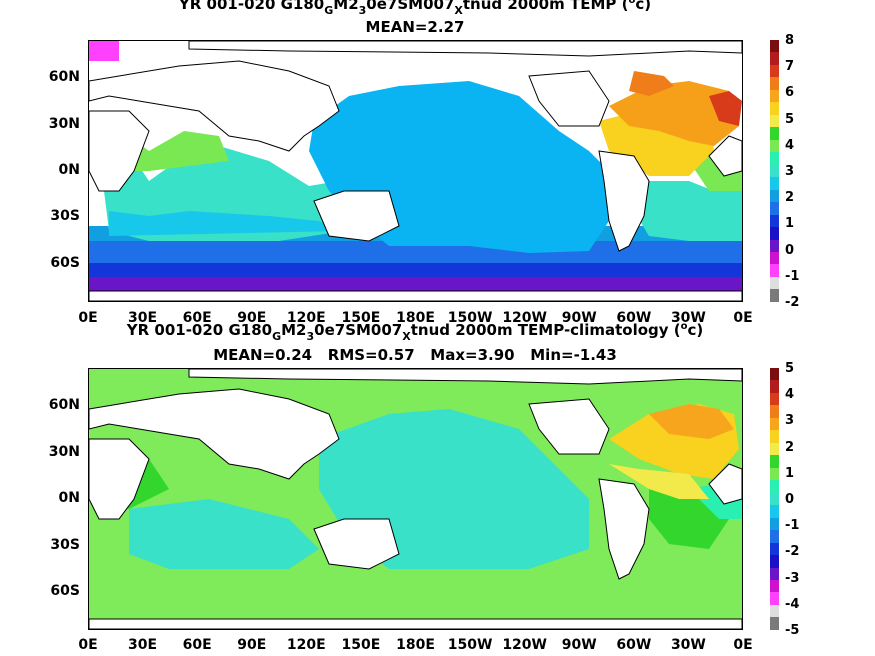 The height and width of the screenshot is (656, 875). Describe the element at coordinates (790, 67) in the screenshot. I see `colorbar-label: 7` at that location.